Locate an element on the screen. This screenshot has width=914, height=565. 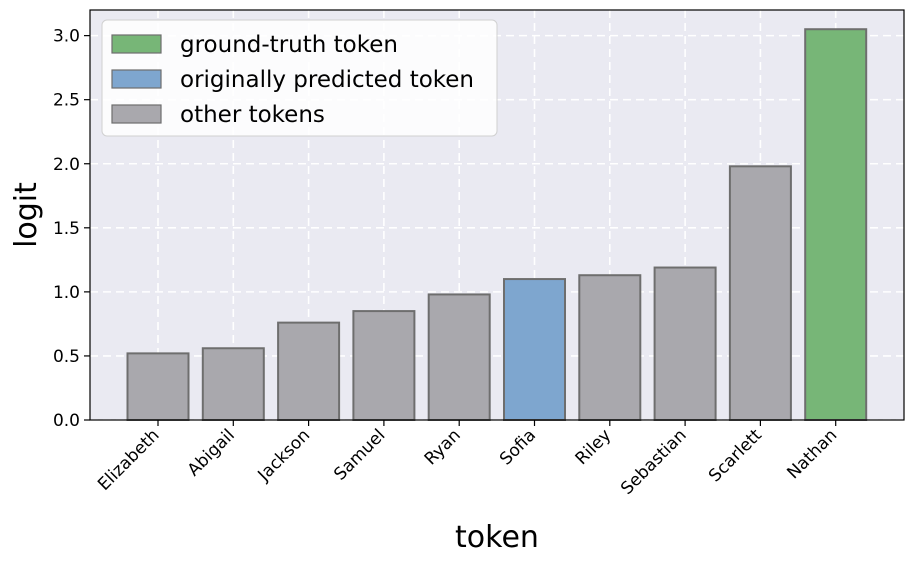
y-tick-label: 2.0 is located at coordinates (66, 165).